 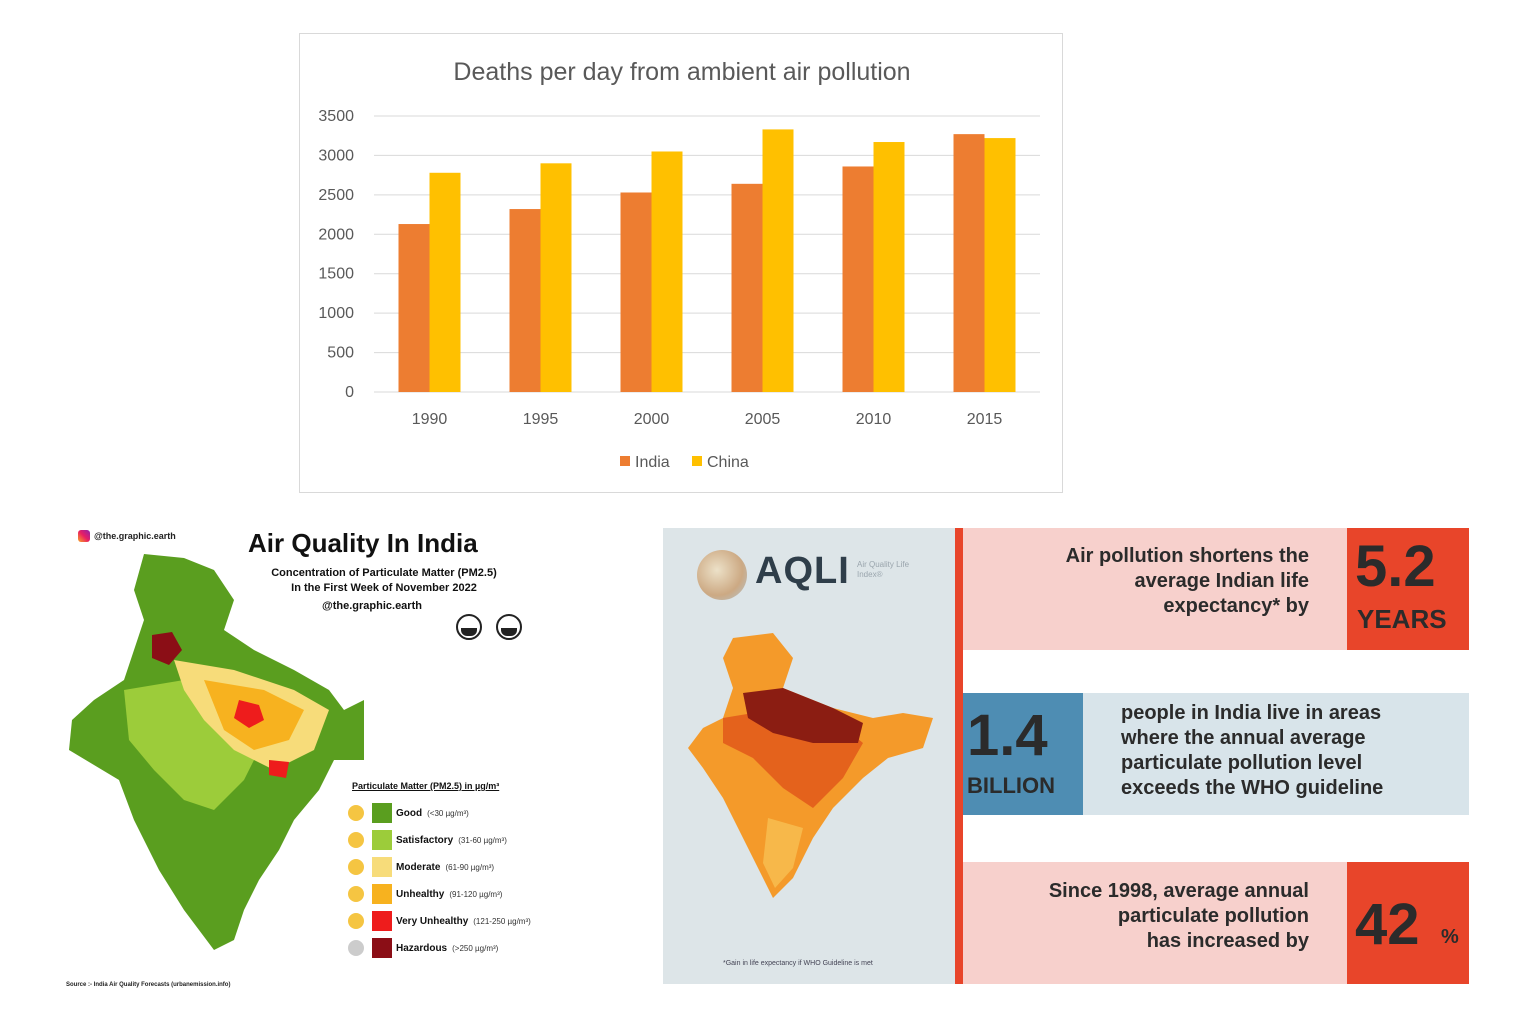 What do you see at coordinates (728, 462) in the screenshot?
I see `legend-label-china: China` at bounding box center [728, 462].